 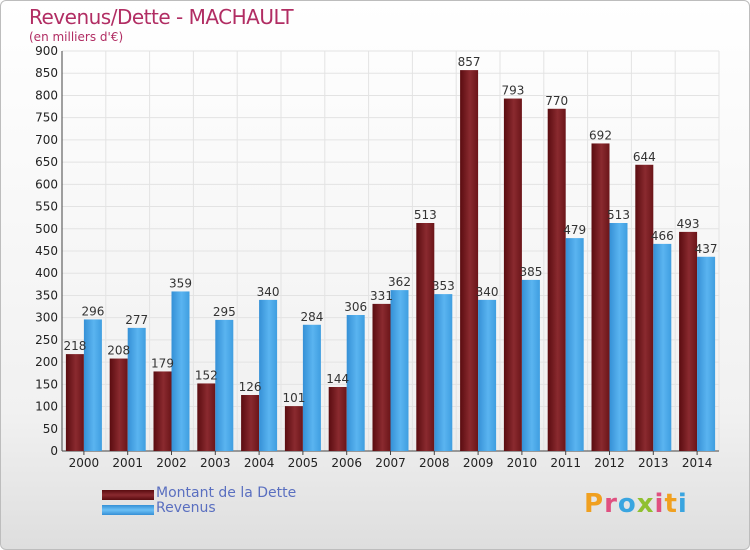 What do you see at coordinates (46, 95) in the screenshot?
I see `y-tick-label: 800` at bounding box center [46, 95].